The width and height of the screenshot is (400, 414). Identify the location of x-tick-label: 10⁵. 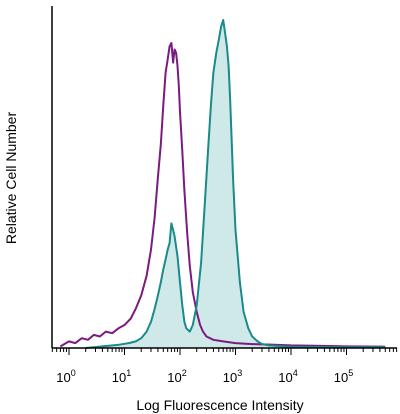
(343, 376).